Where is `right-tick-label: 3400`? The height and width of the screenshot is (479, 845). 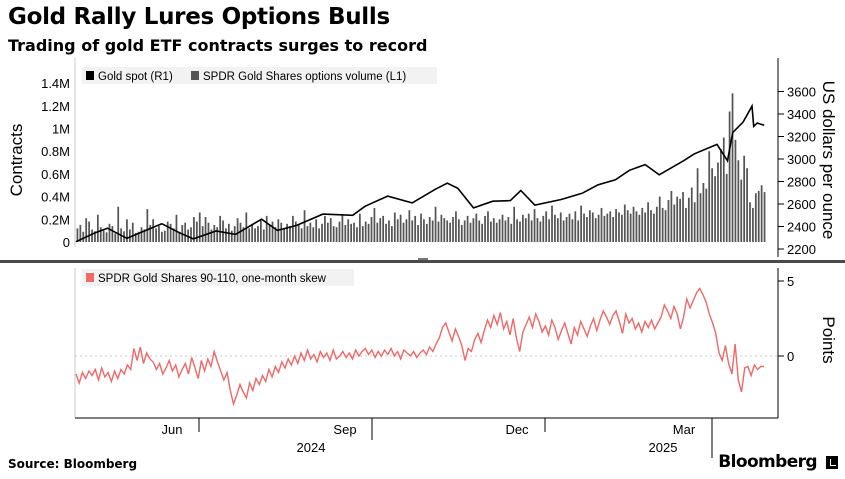
right-tick-label: 3400 is located at coordinates (801, 114).